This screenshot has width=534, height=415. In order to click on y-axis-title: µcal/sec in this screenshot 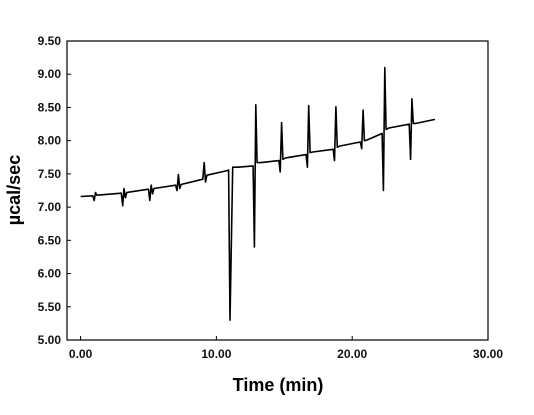, I will do `click(14, 190)`.